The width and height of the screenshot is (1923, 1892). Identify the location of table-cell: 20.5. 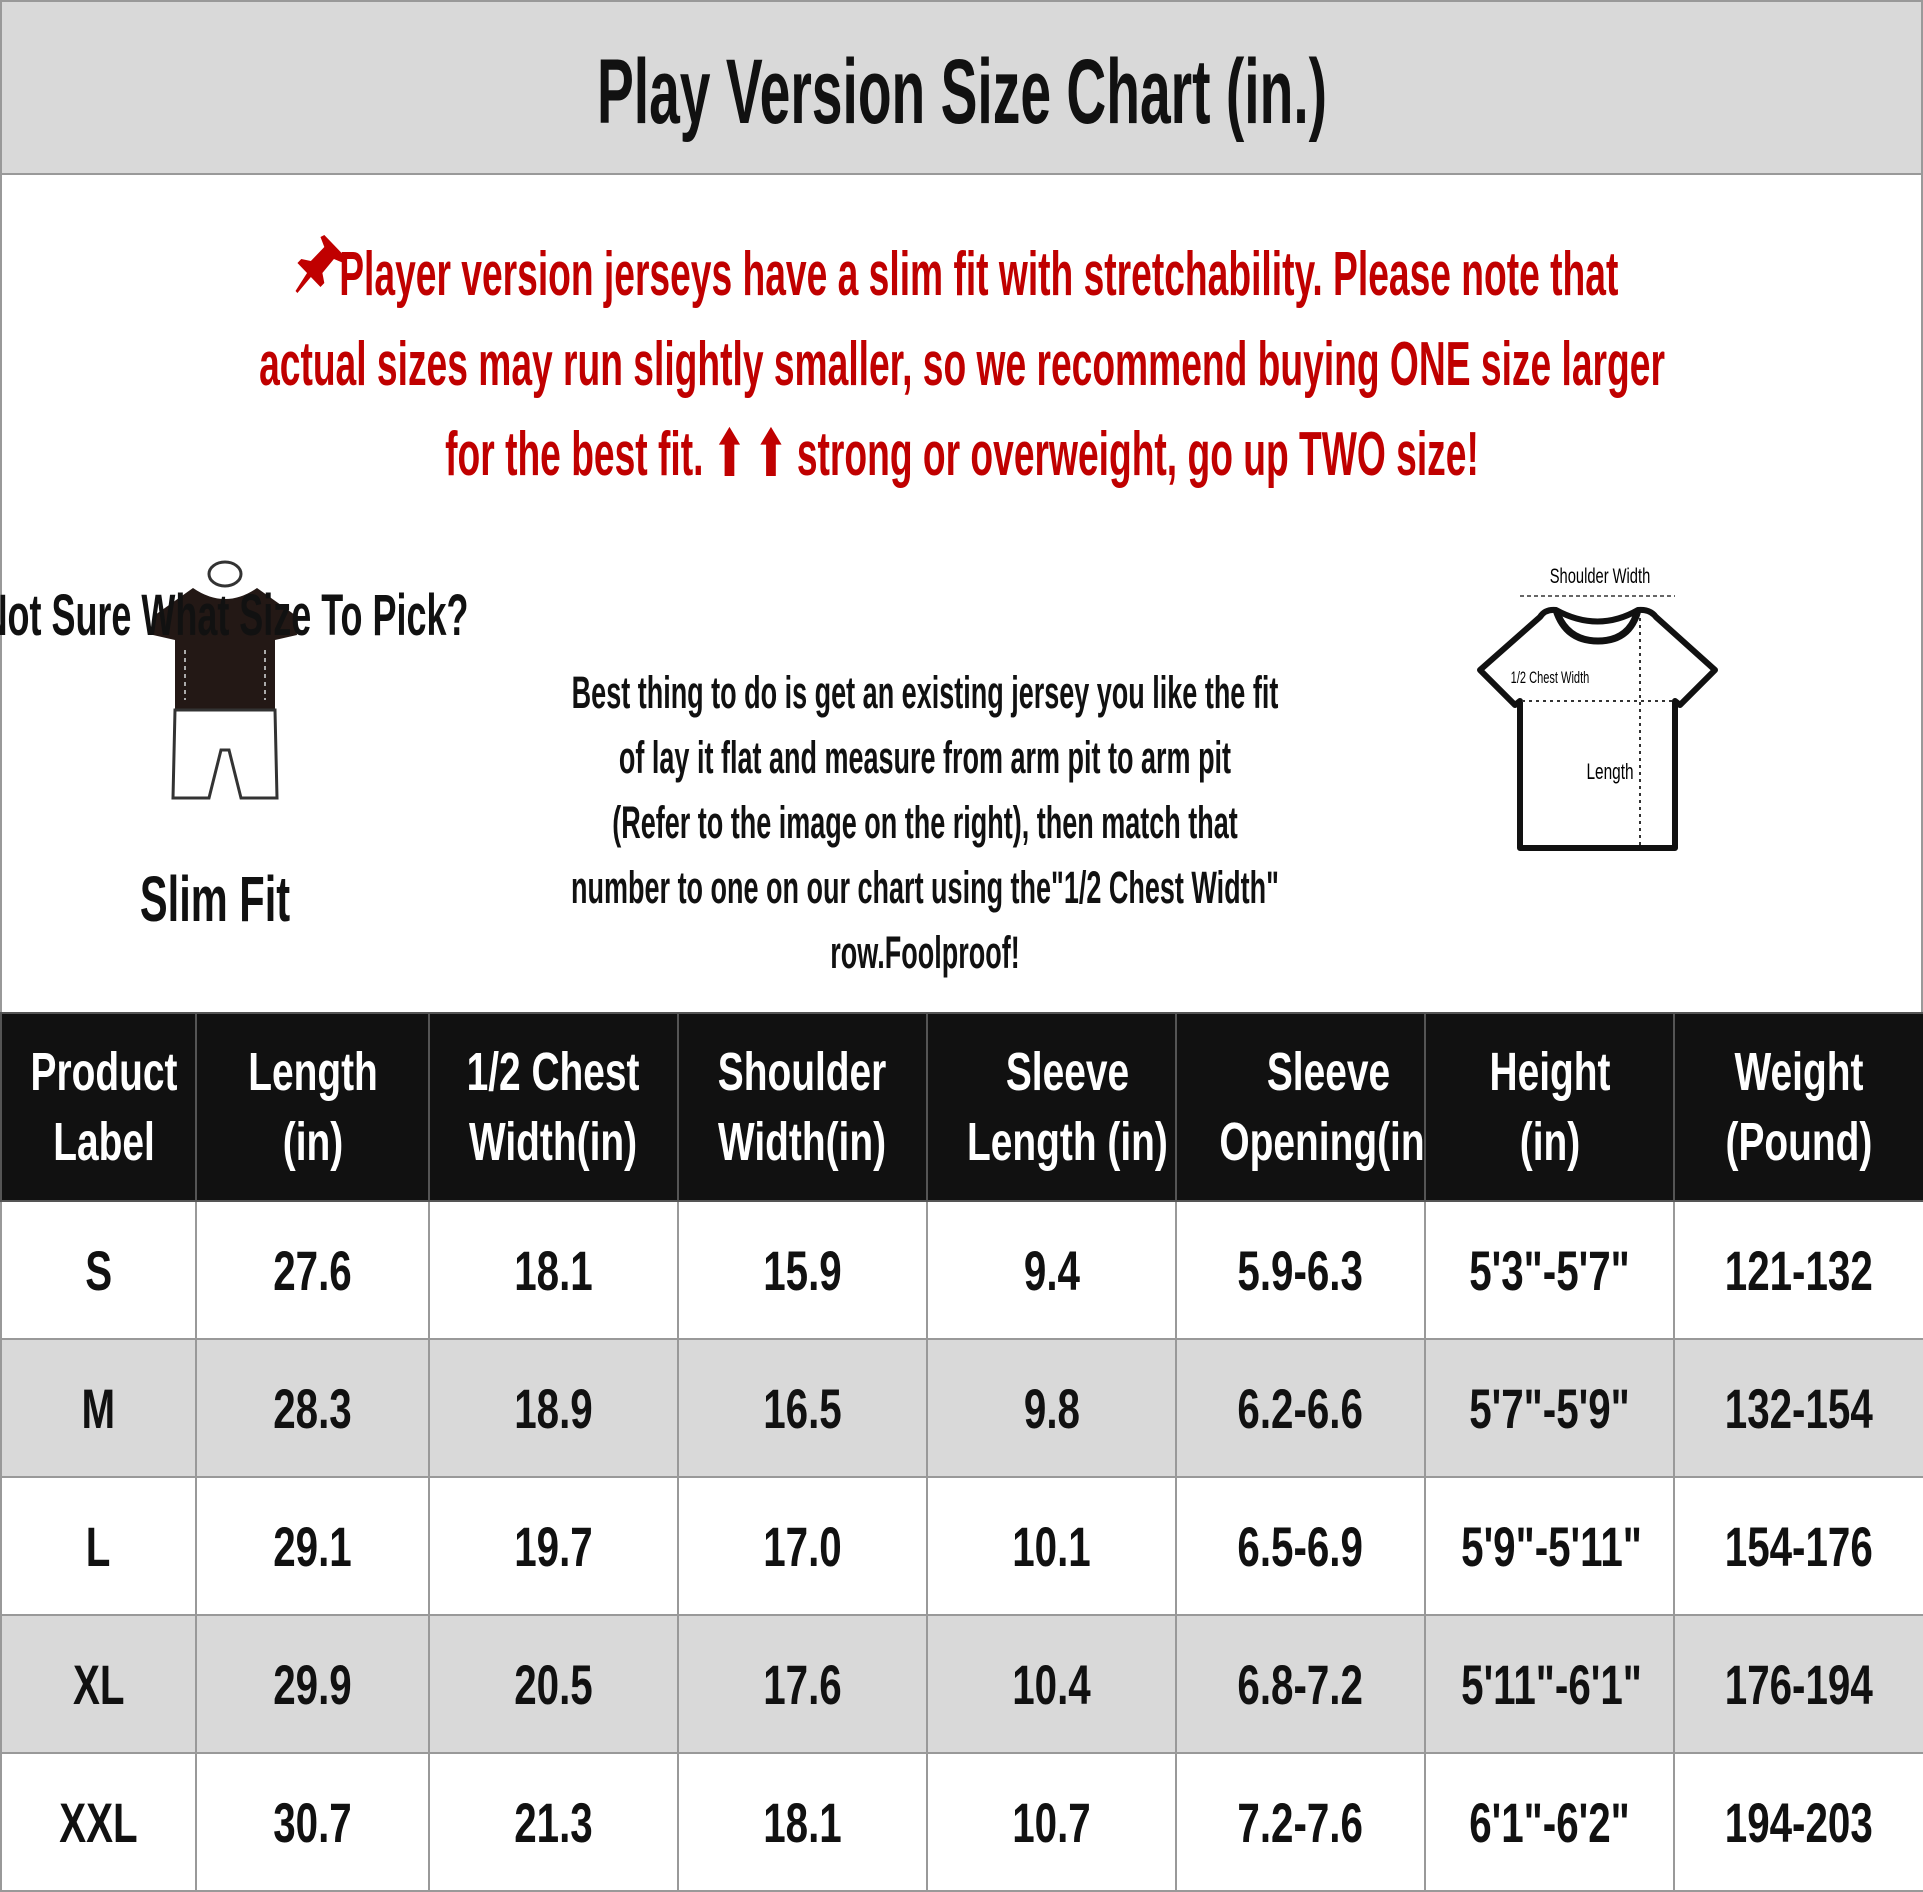
(553, 1684).